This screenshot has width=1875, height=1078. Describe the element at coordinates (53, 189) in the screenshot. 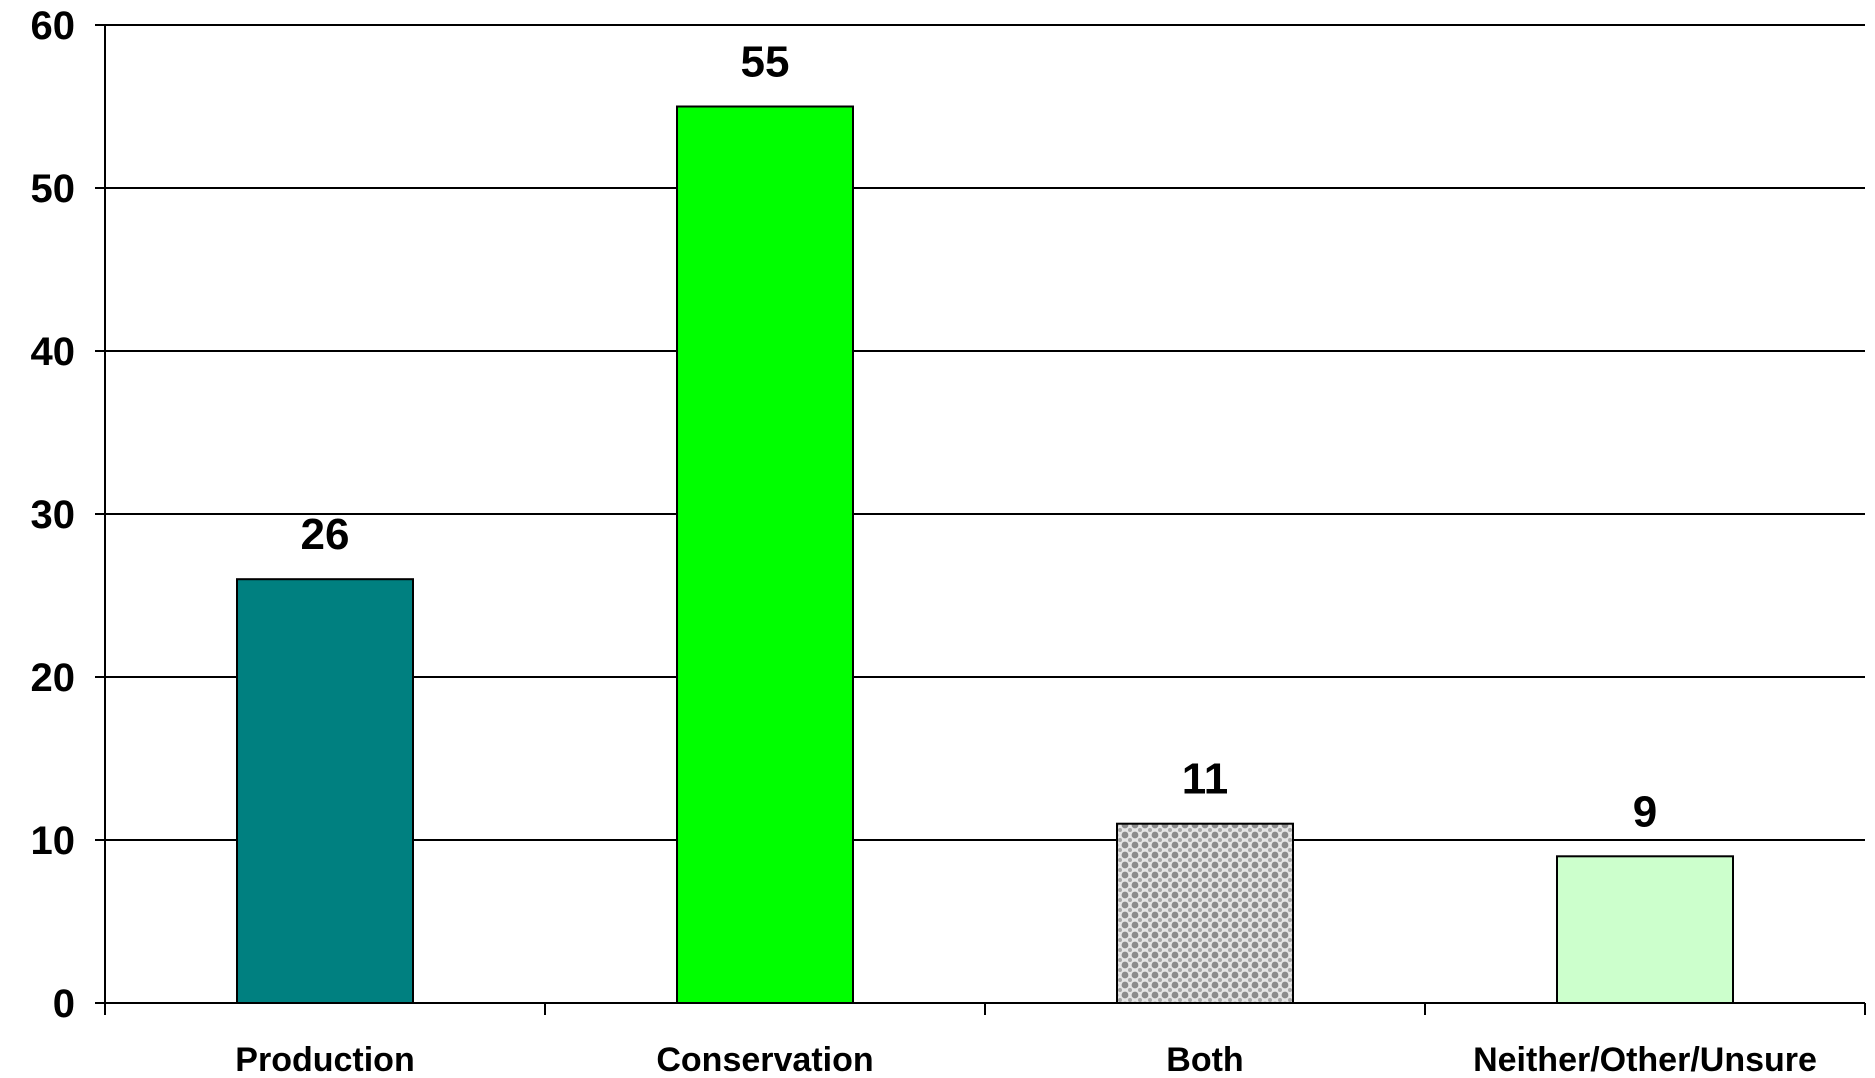

I see `y-tick-label-50: 50` at that location.